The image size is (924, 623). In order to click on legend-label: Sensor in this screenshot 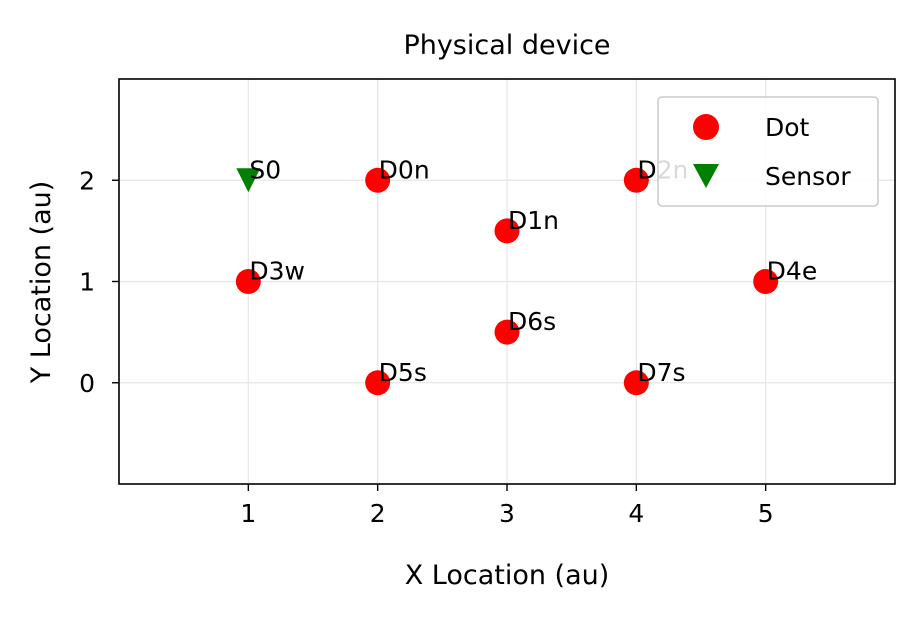, I will do `click(808, 176)`.